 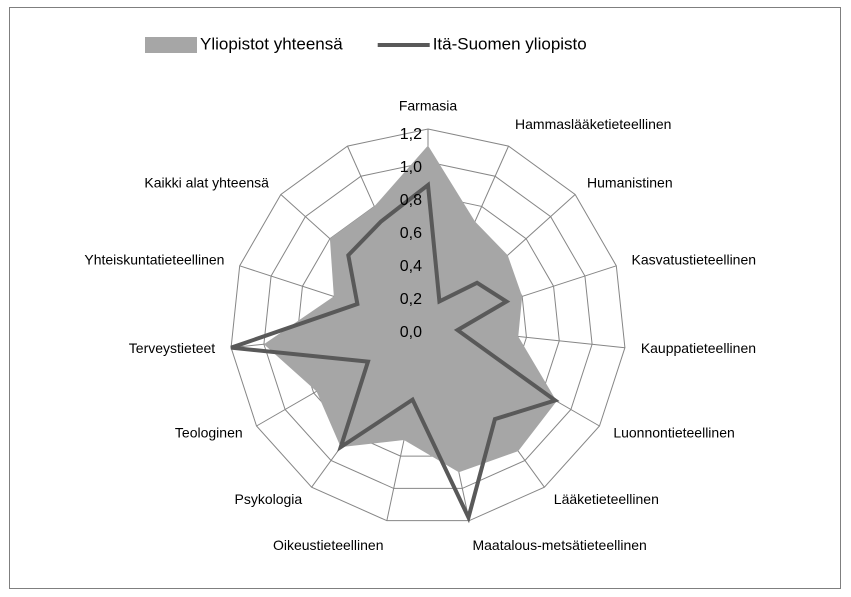 What do you see at coordinates (411, 134) in the screenshot?
I see `r-tick-label: 1,2` at bounding box center [411, 134].